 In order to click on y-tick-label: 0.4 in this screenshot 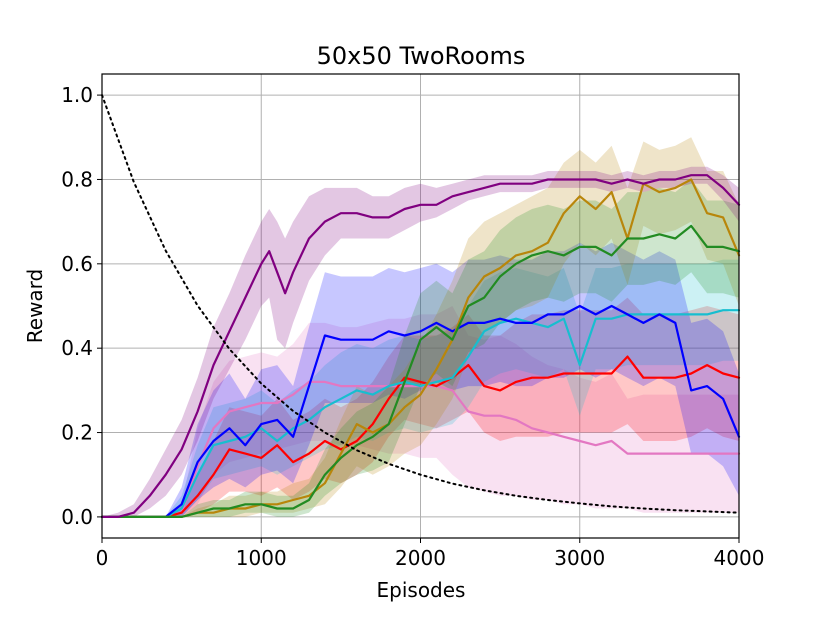, I will do `click(77, 348)`.